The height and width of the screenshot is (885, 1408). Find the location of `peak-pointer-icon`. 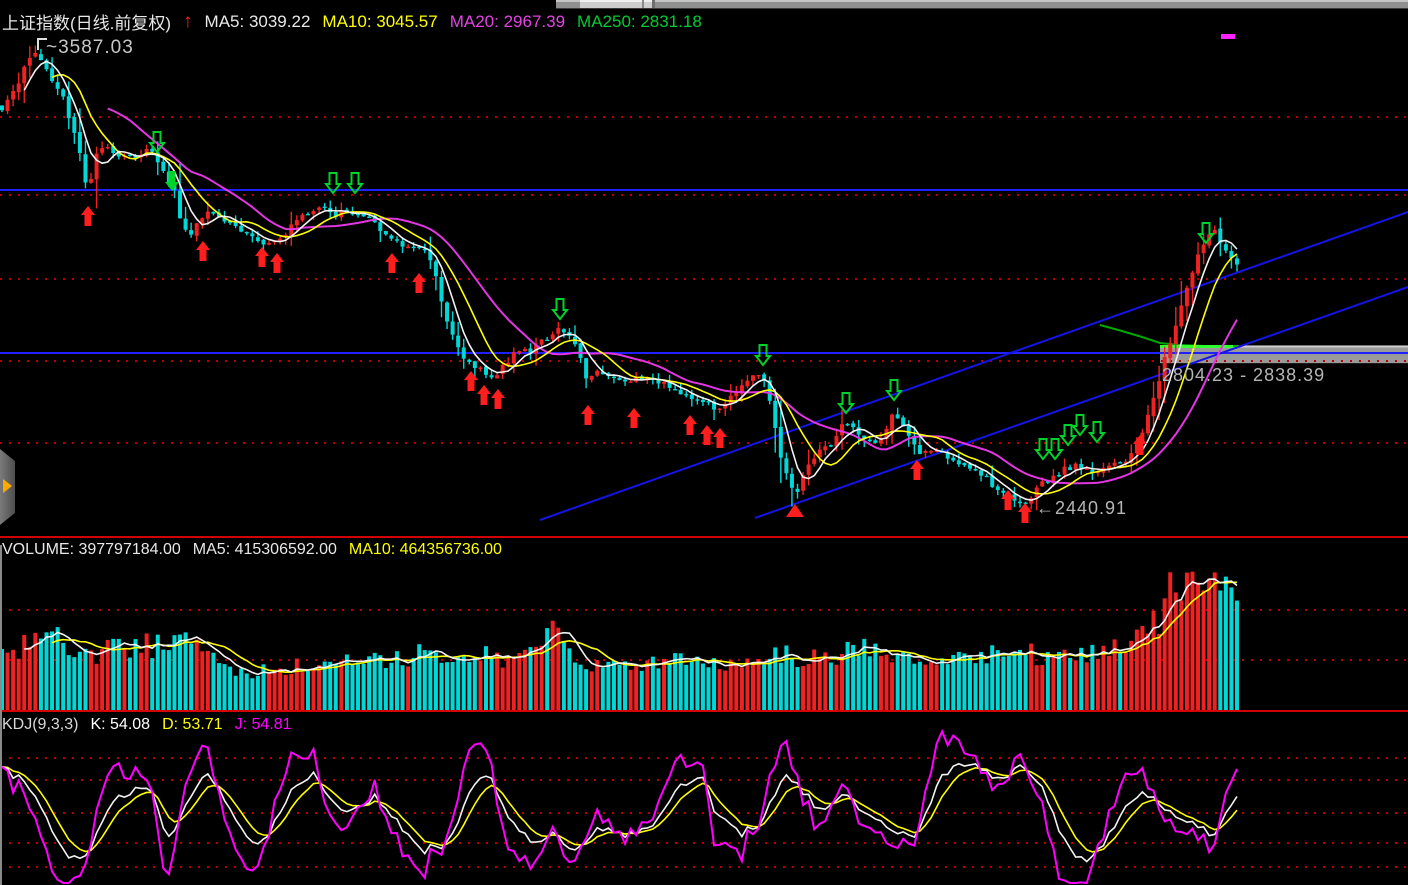

peak-pointer-icon is located at coordinates (42, 44).